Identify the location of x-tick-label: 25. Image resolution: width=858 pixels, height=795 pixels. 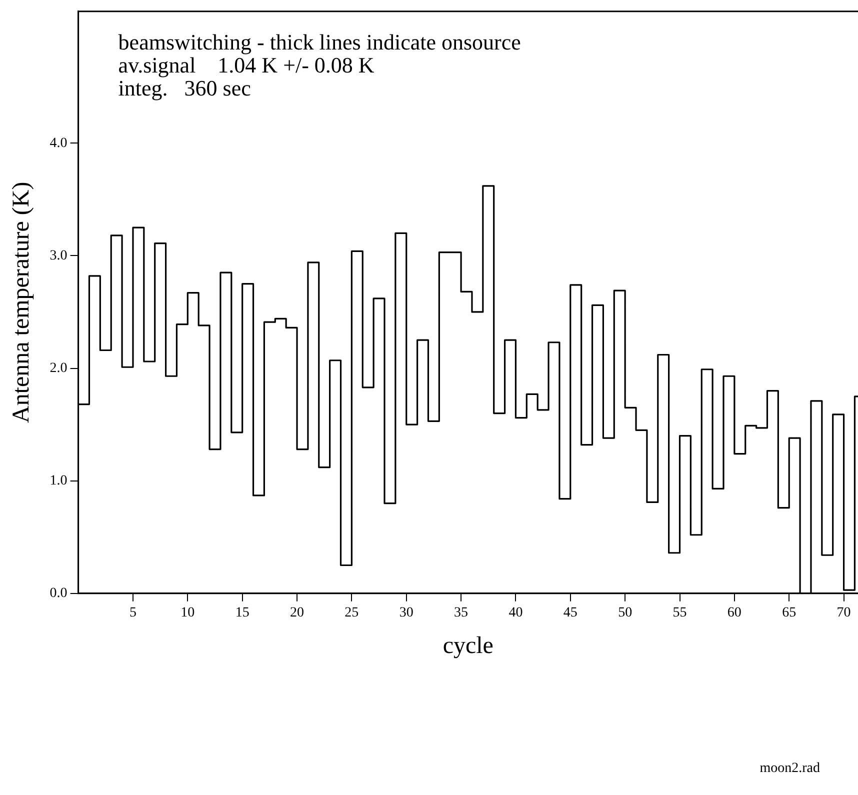
(351, 612).